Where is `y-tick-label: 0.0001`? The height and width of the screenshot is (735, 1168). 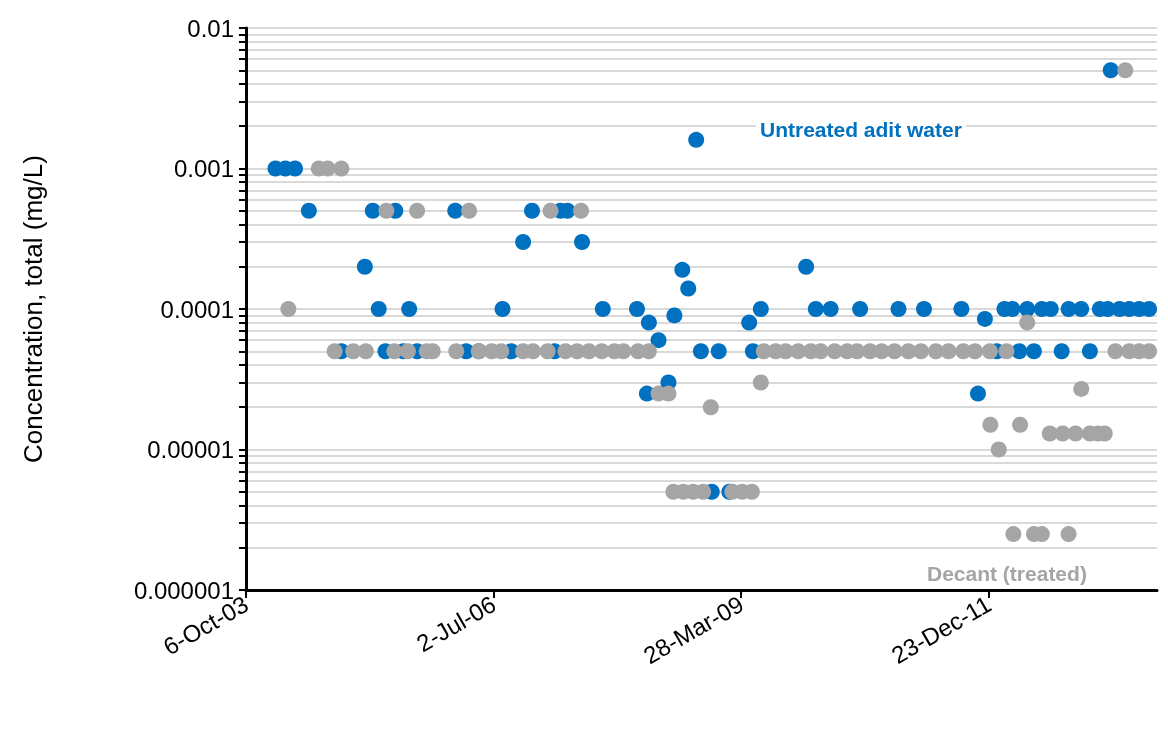
y-tick-label: 0.0001 is located at coordinates (197, 309).